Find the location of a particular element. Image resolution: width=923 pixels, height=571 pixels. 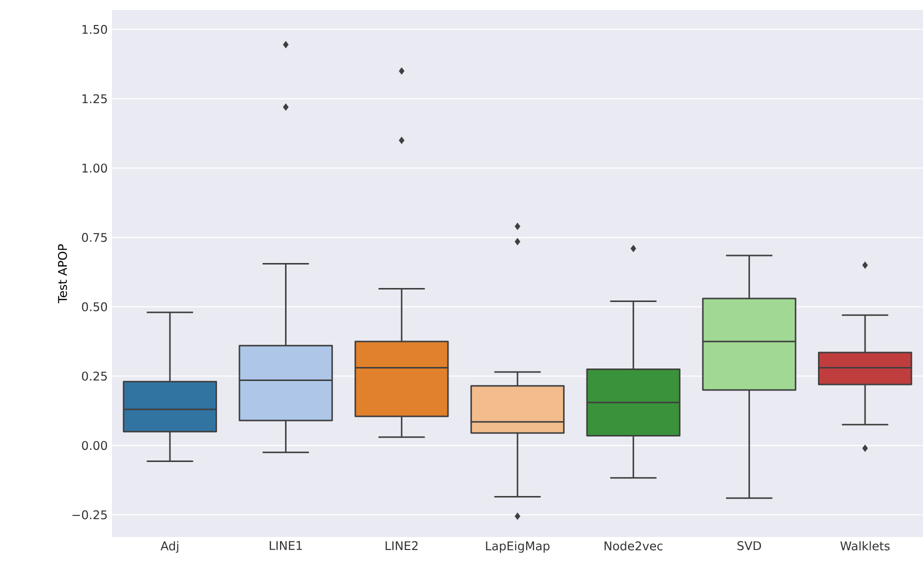

x-tick-label: SVD is located at coordinates (749, 545).